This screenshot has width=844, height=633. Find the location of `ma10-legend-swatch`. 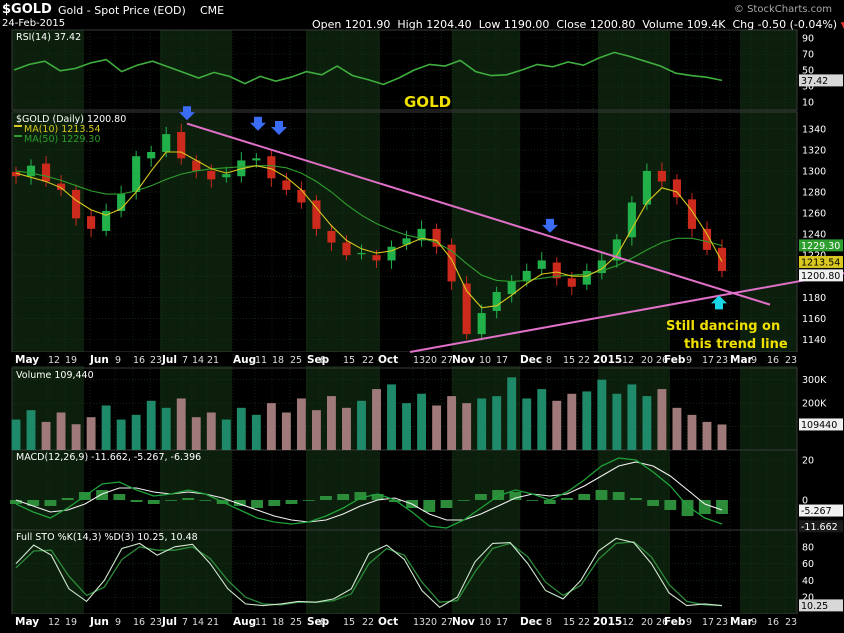

ma10-legend-swatch is located at coordinates (18, 126).